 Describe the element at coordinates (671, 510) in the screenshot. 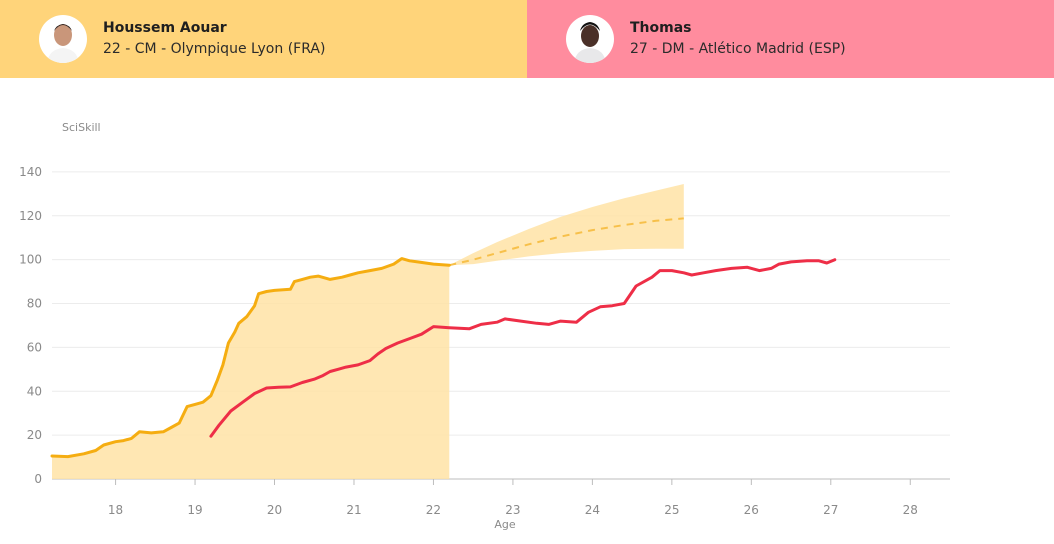

I see `x-tick-label: 25` at that location.